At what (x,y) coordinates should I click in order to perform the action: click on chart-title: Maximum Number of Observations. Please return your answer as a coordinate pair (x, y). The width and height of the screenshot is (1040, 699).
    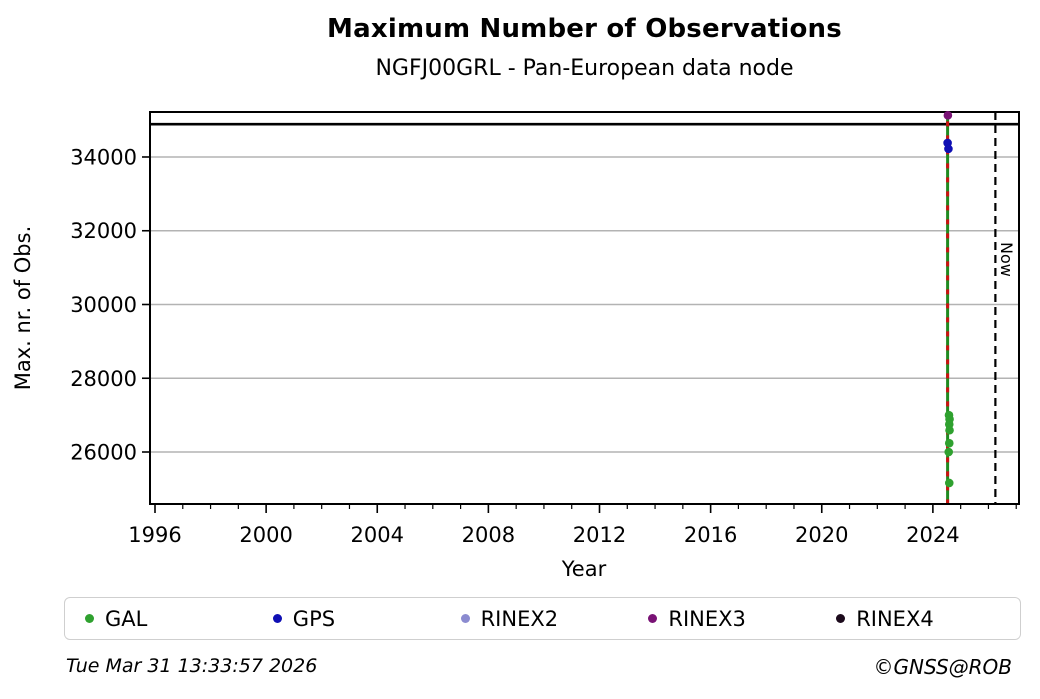
    Looking at the image, I should click on (584, 29).